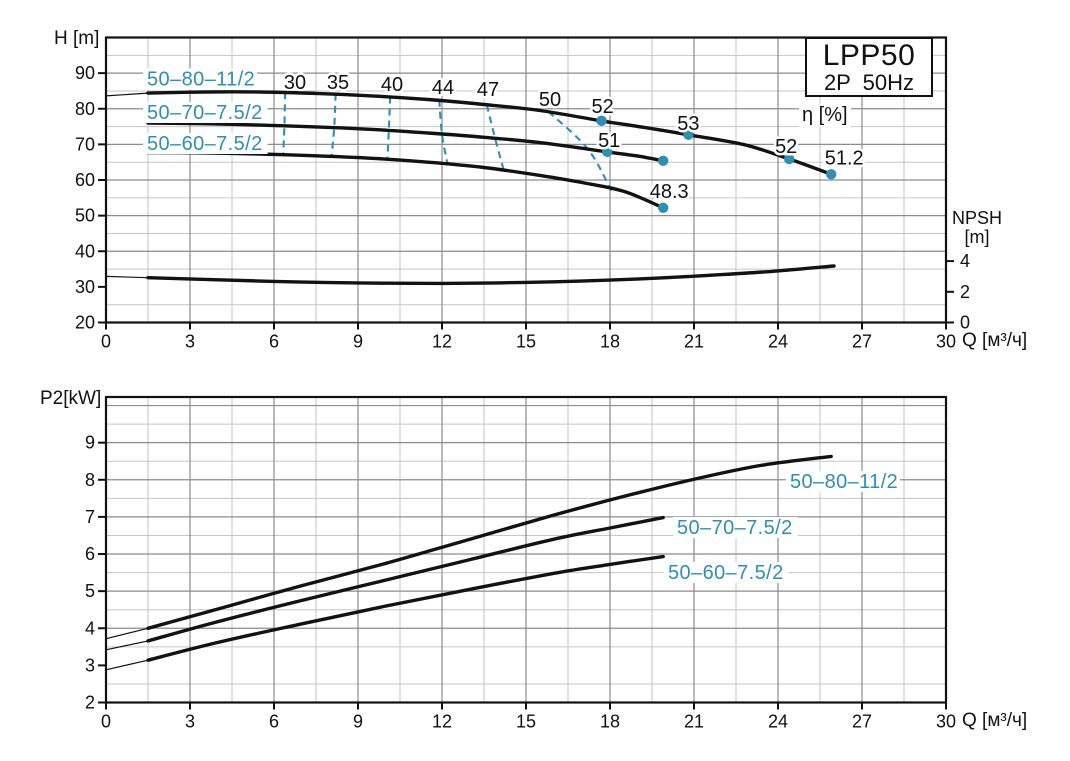 The image size is (1070, 761). What do you see at coordinates (443, 88) in the screenshot?
I see `efficiency-value-label: 44` at bounding box center [443, 88].